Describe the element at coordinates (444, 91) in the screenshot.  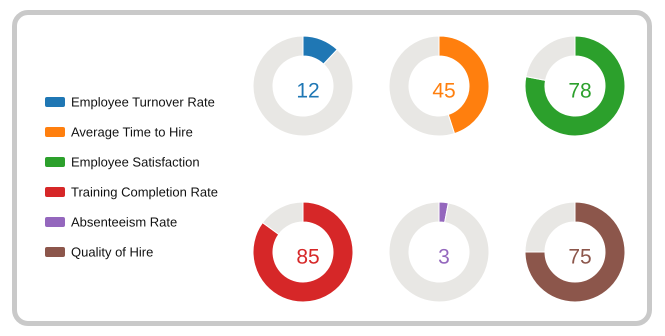
I see `text: 45` at that location.